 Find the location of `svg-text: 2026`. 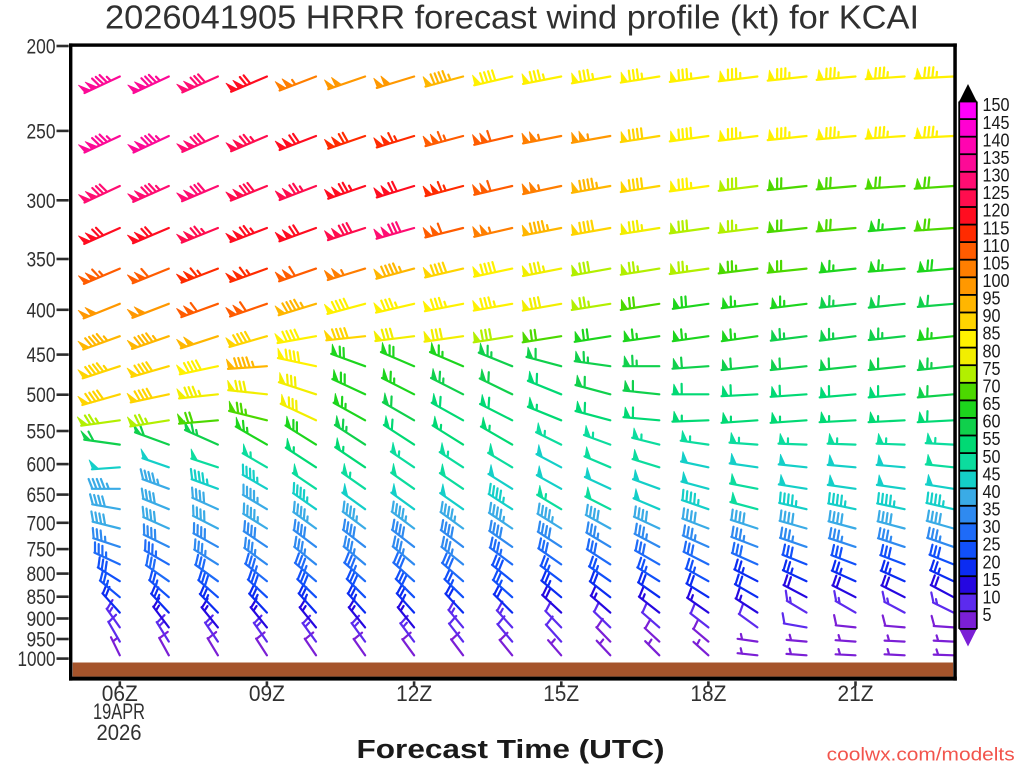

svg-text: 2026 is located at coordinates (119, 732).